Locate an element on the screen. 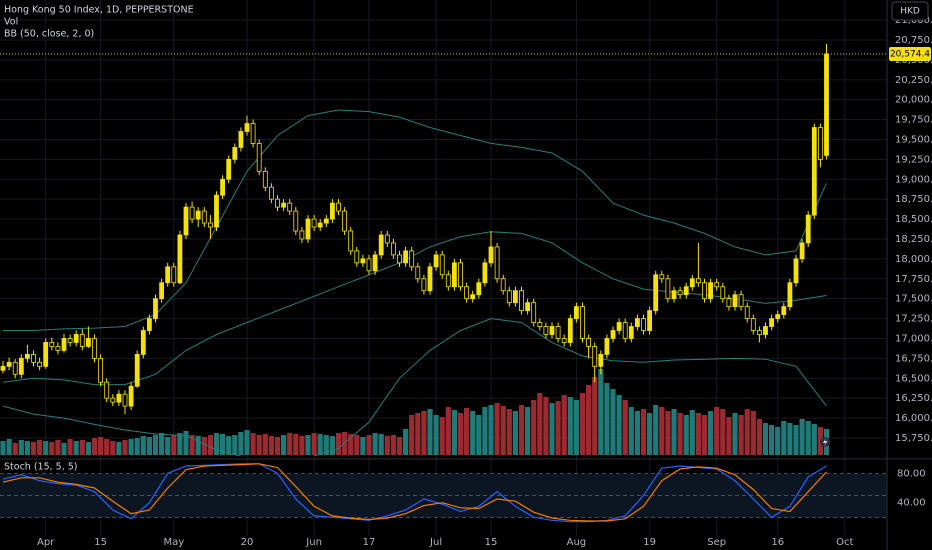 The image size is (932, 550). x-tick-label: 20 is located at coordinates (247, 542).